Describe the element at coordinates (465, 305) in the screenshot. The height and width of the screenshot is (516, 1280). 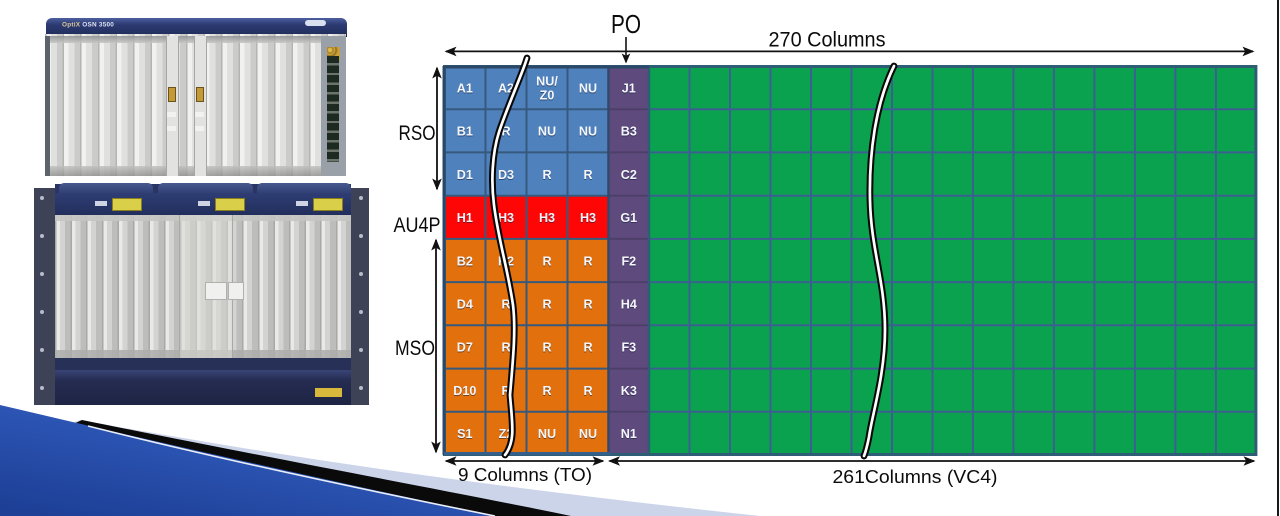
I see `svg-text: D4` at that location.